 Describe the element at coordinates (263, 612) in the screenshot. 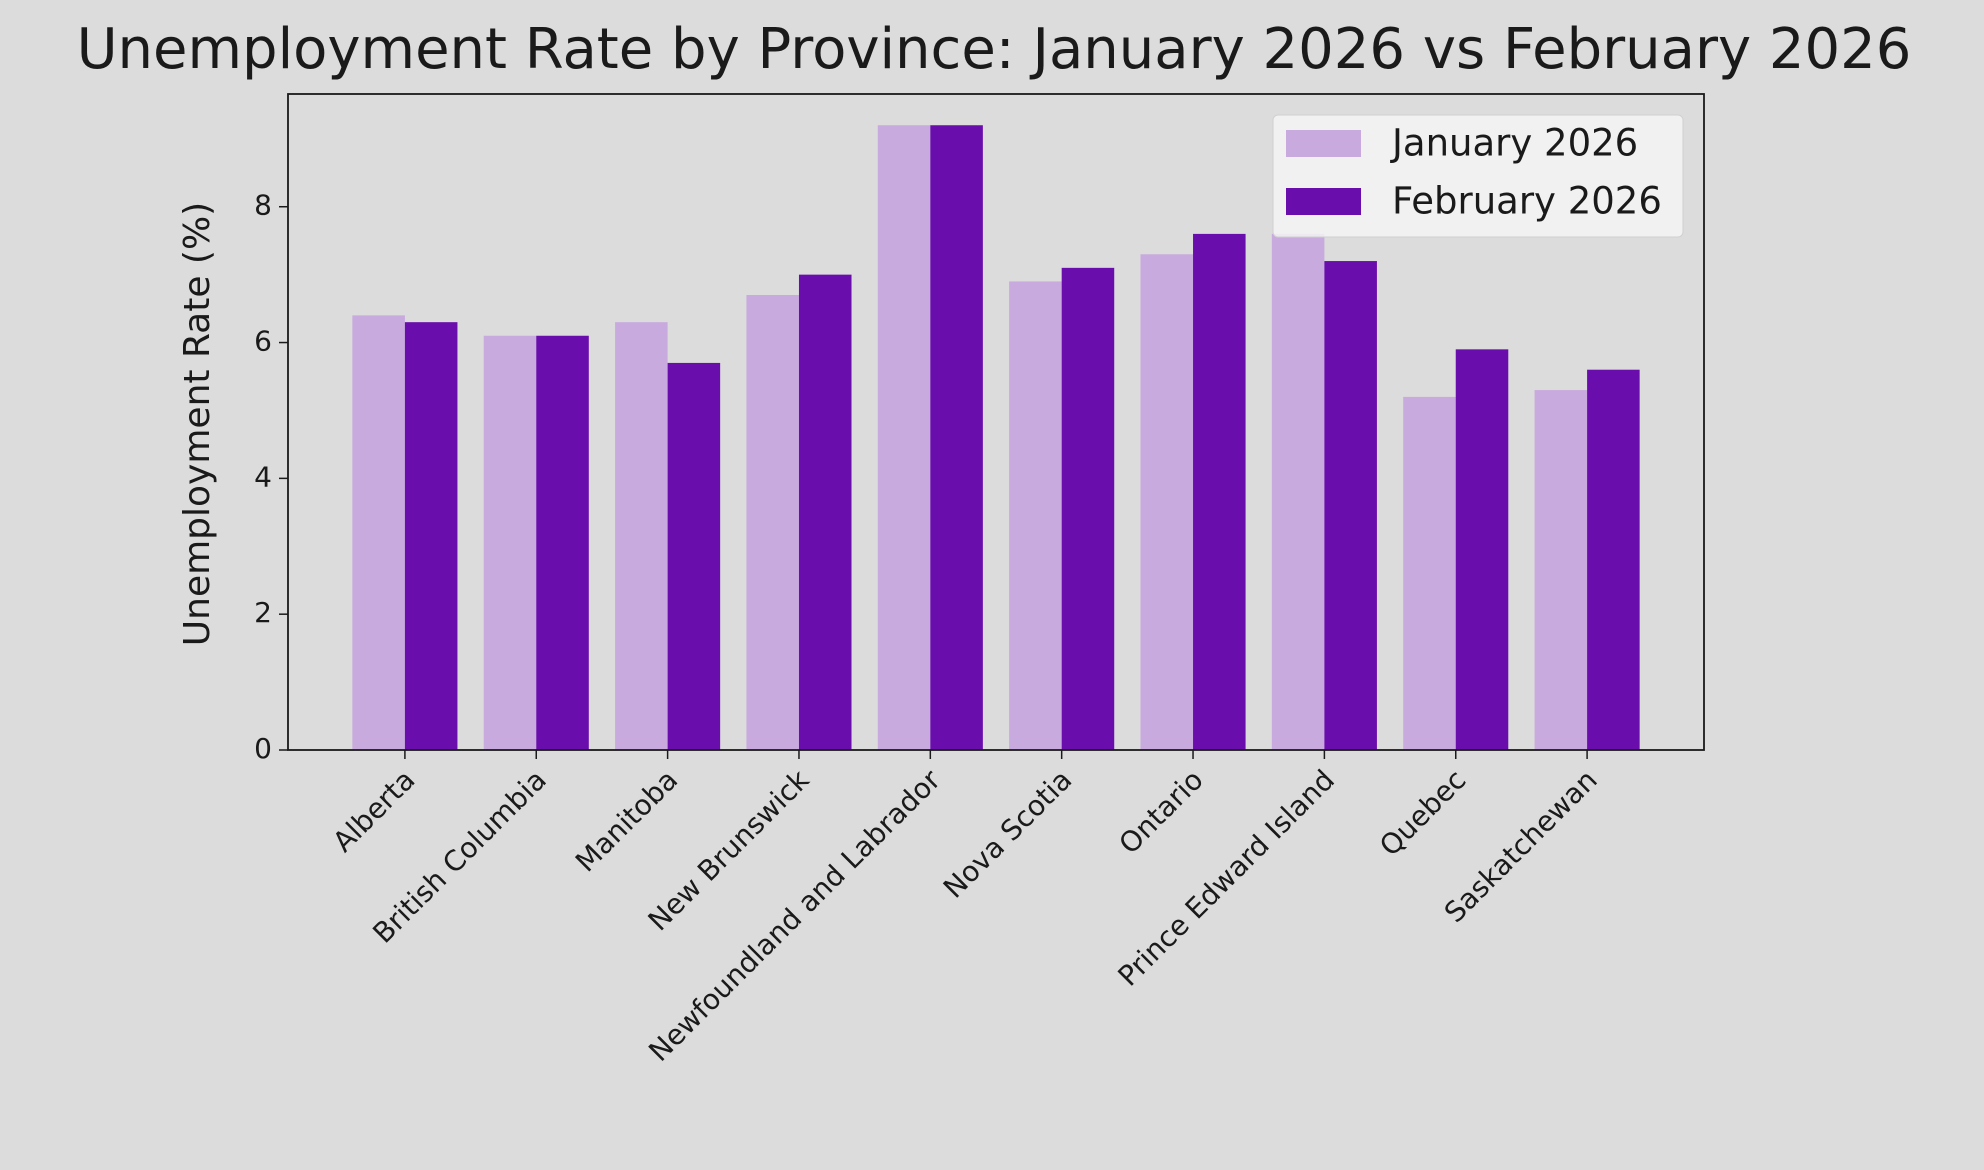

I see `y-tick-label: 2` at that location.